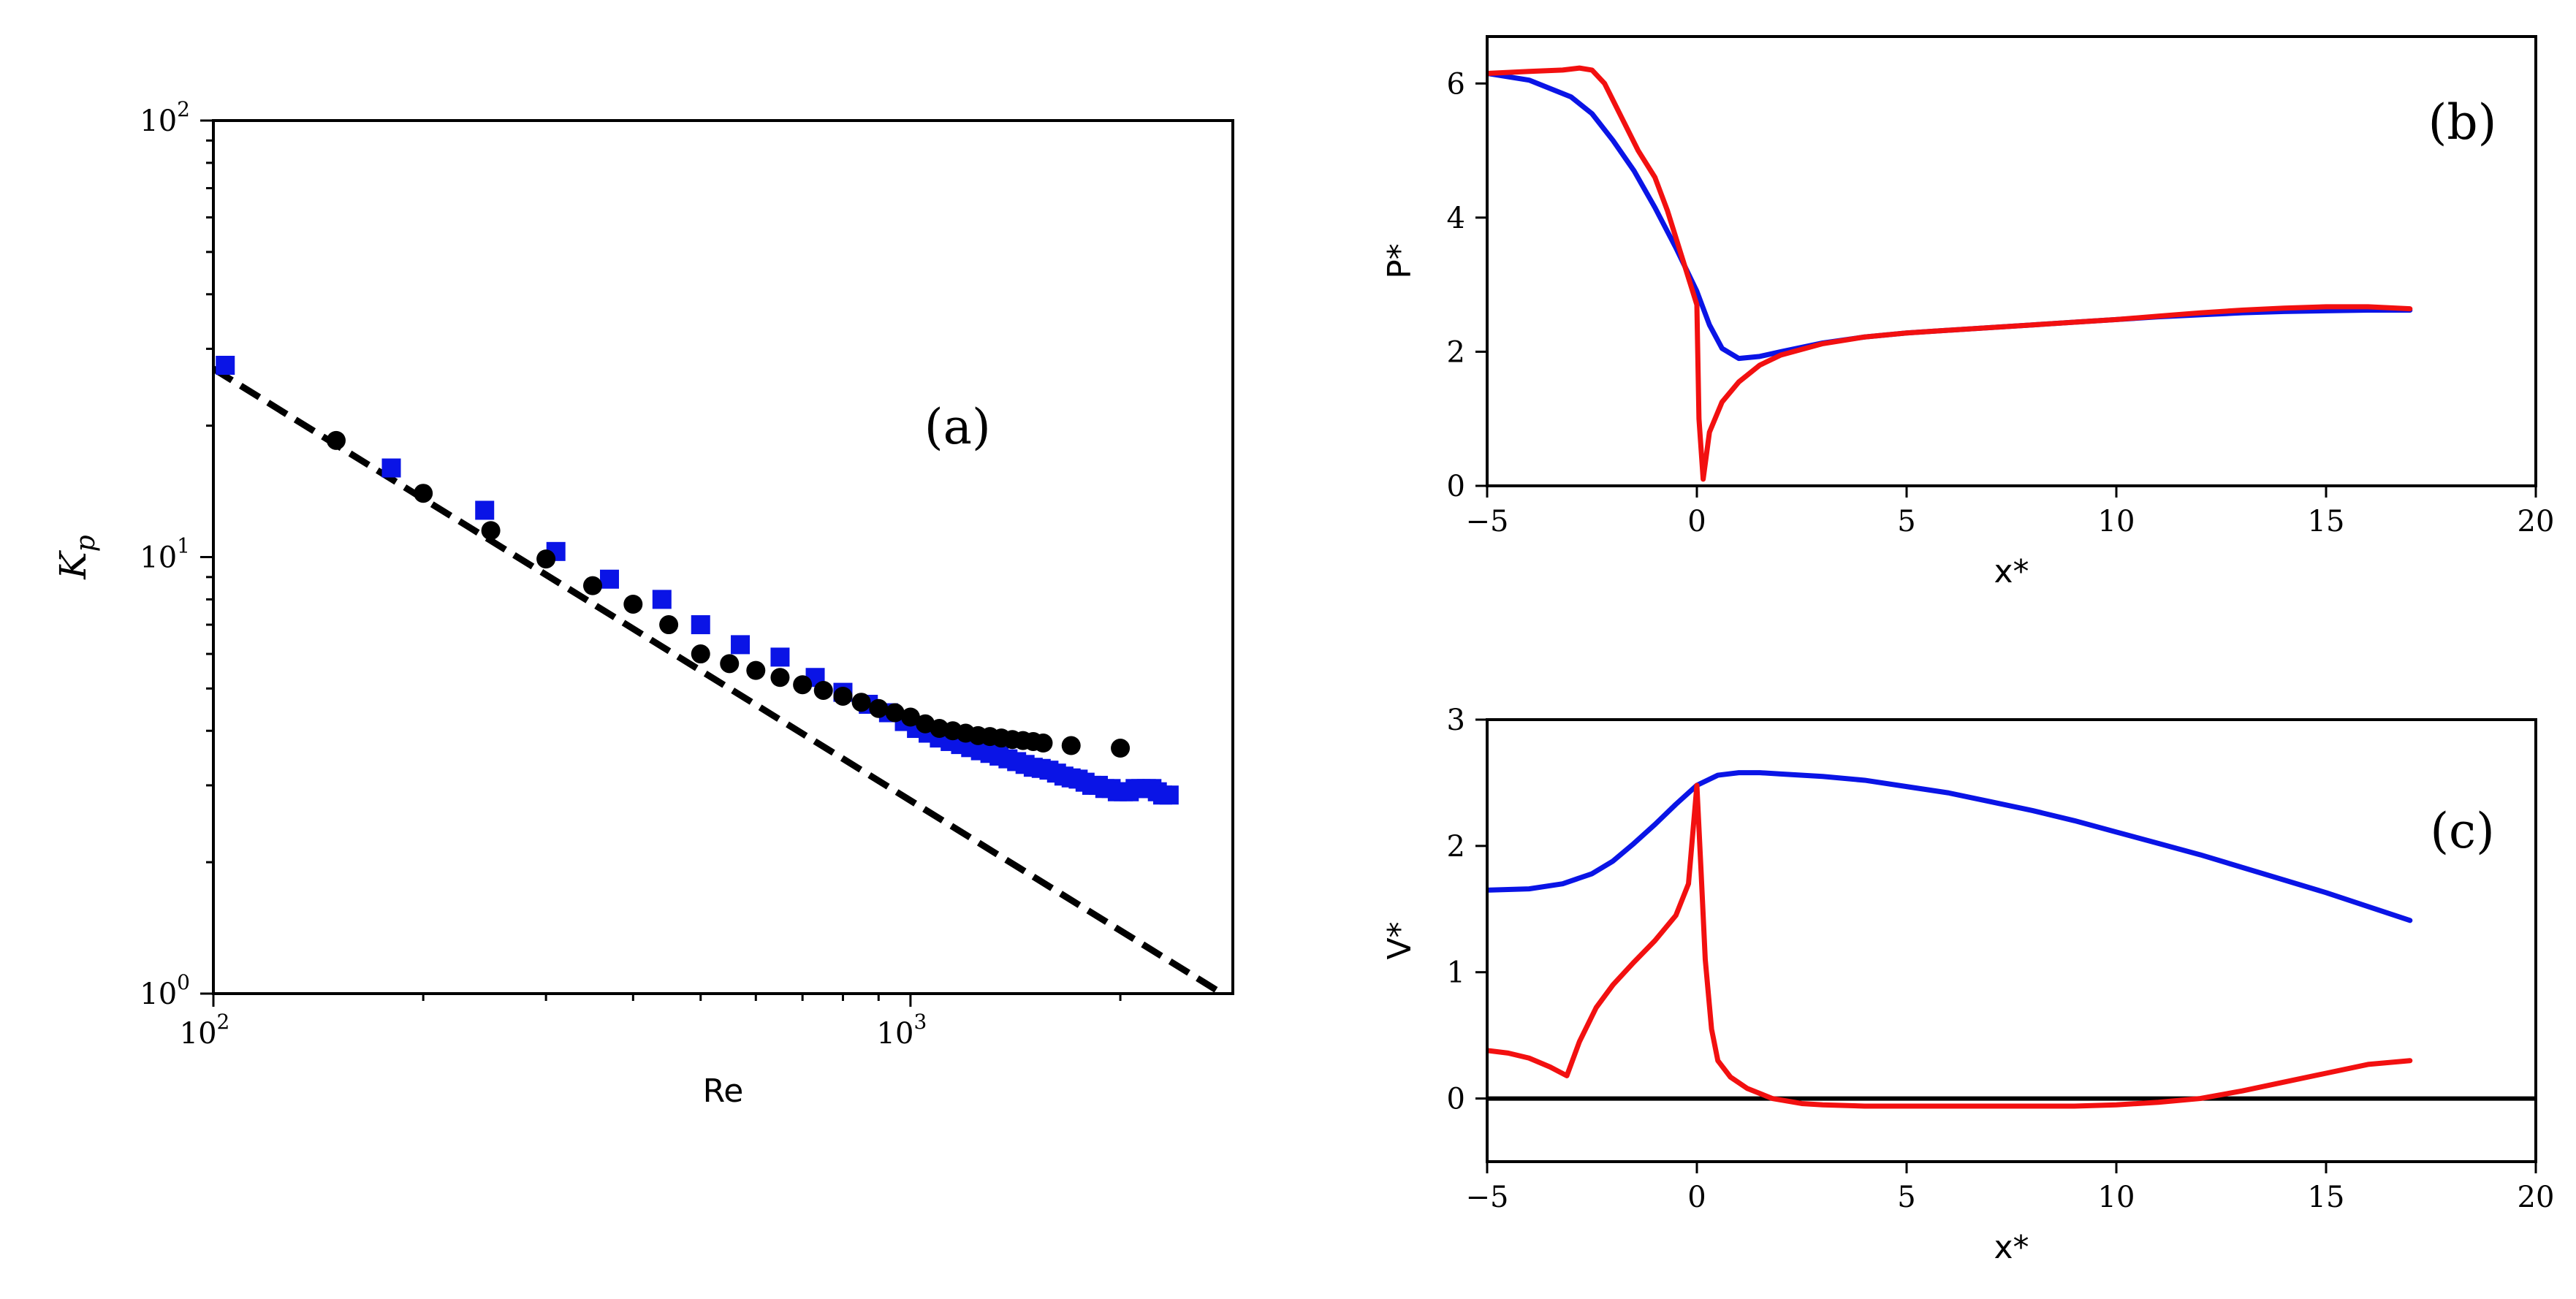  Describe the element at coordinates (1456, 218) in the screenshot. I see `y-tick-label: 4` at that location.